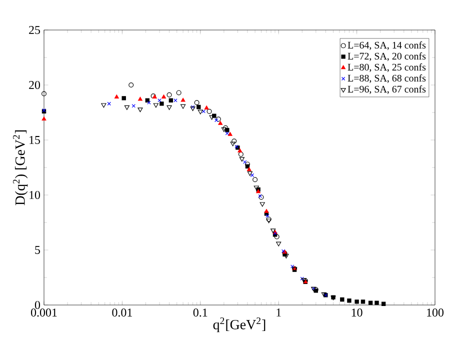 The image size is (450, 338). What do you see at coordinates (37, 305) in the screenshot?
I see `y-tick-label: 0` at bounding box center [37, 305].